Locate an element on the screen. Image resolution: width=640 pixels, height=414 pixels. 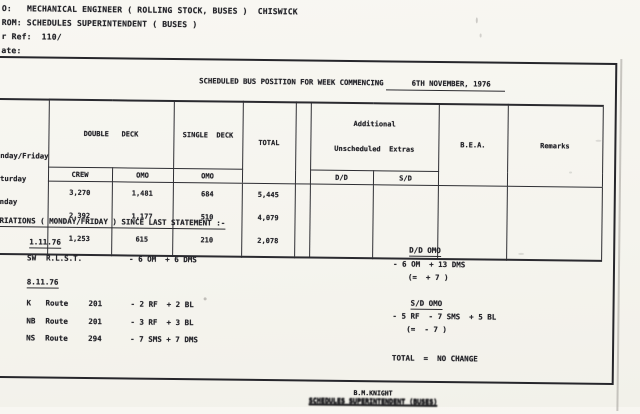
entry-change: - 7 SMS + 7 DMS is located at coordinates (164, 339).